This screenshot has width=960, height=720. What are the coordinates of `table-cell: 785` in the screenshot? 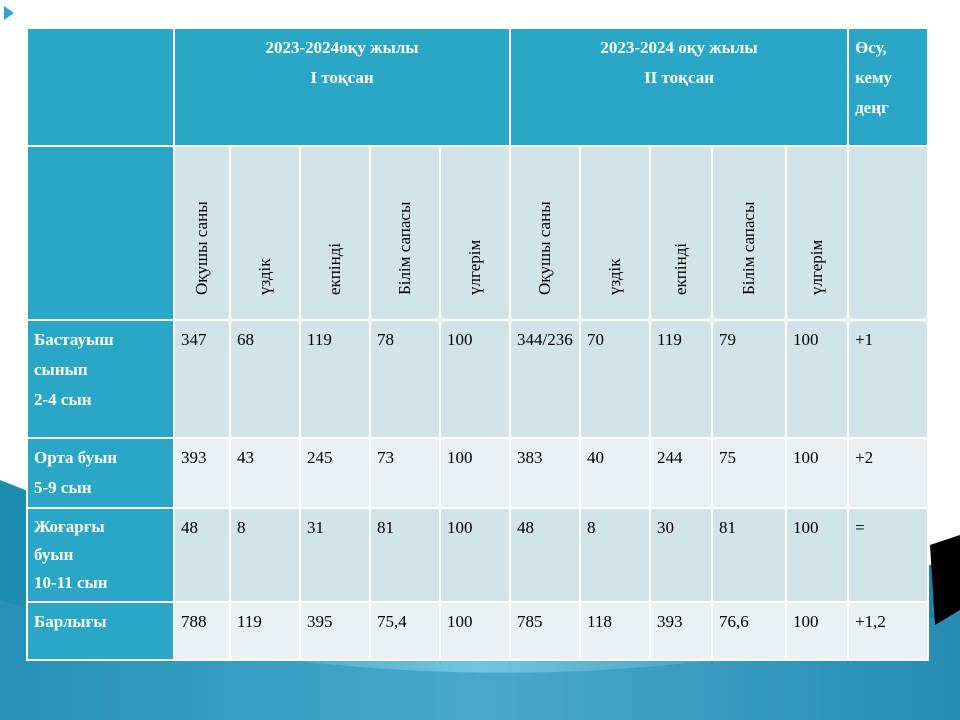 It's located at (545, 631).